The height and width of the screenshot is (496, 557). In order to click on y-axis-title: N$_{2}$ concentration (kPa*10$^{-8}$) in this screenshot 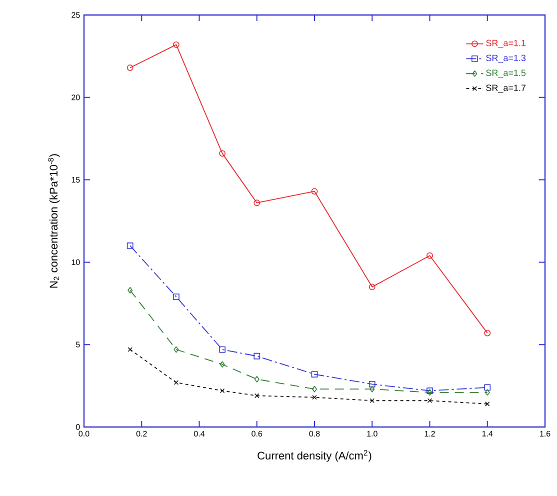, I will do `click(54, 221)`.